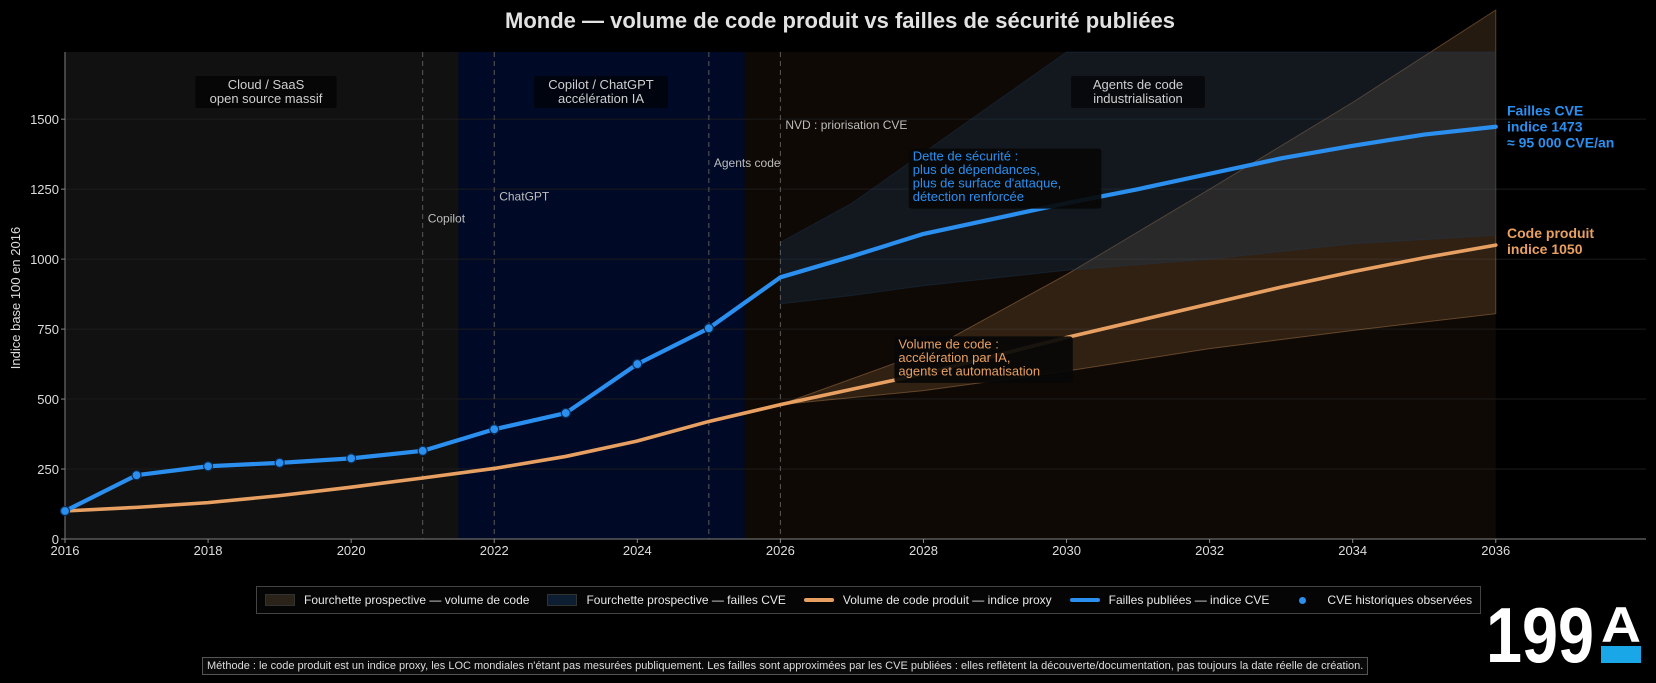 The image size is (1656, 683). What do you see at coordinates (55, 539) in the screenshot?
I see `y-tick-label: 0` at bounding box center [55, 539].